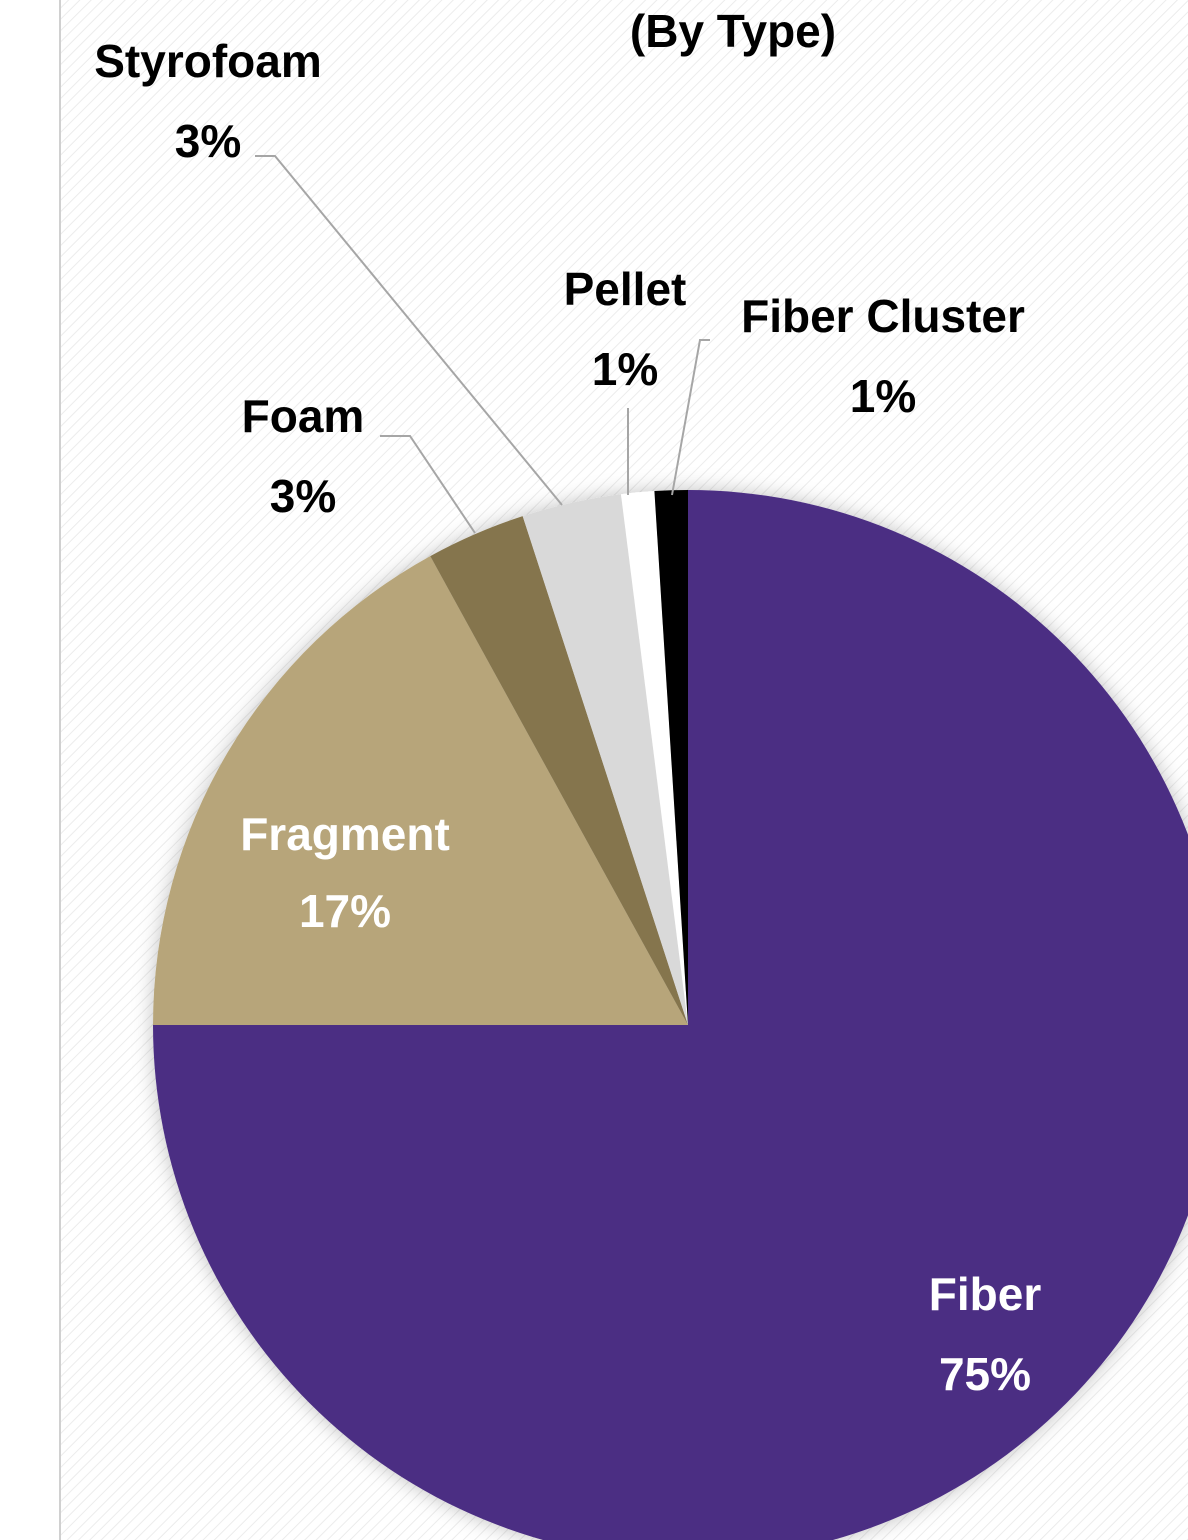 The width and height of the screenshot is (1188, 1540). Describe the element at coordinates (303, 416) in the screenshot. I see `slice-label: Foam` at that location.